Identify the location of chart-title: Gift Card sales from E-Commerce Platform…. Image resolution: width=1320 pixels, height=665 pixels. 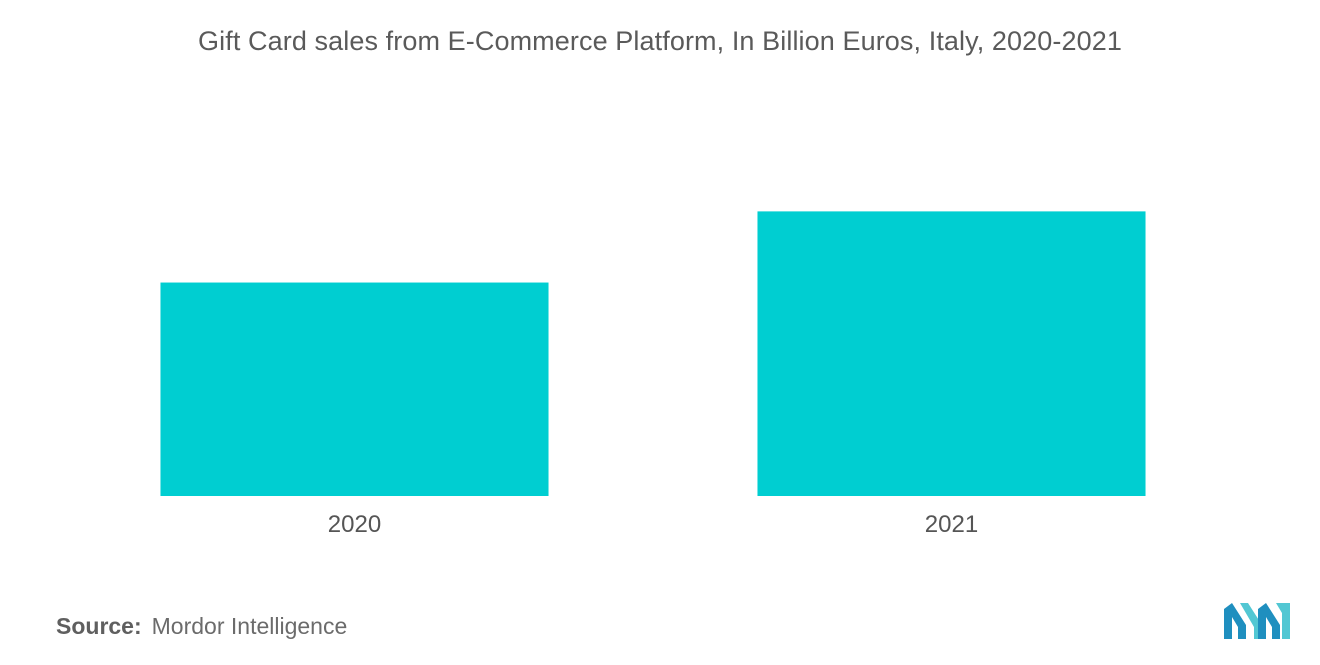
(660, 41).